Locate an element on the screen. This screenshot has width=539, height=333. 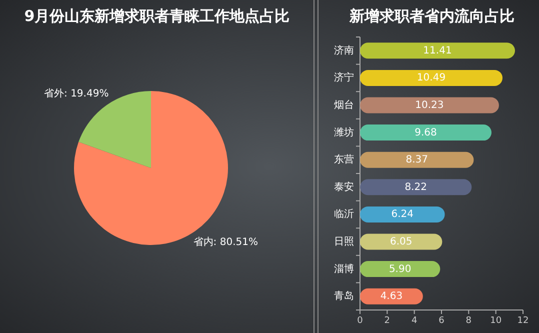
y-tick-label: 淄博 is located at coordinates (344, 268).